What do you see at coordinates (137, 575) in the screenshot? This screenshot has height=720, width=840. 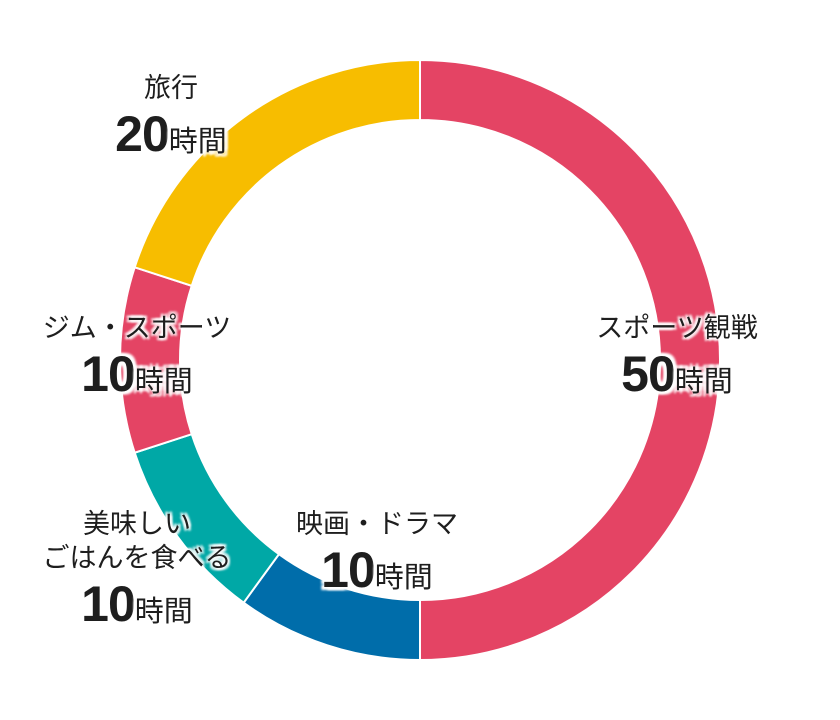 I see `label-delicious-food: 美味しい ごはんを食べる 10時間` at bounding box center [137, 575].